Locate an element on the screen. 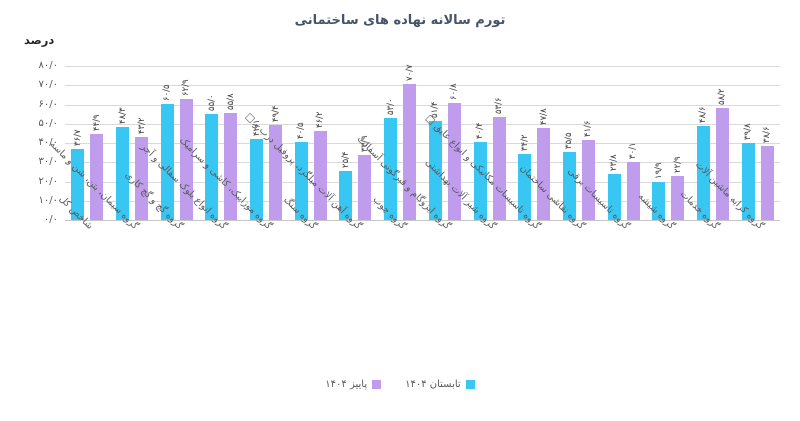  bar-value-label: ۵۵/۰ is located at coordinates (211, 103).